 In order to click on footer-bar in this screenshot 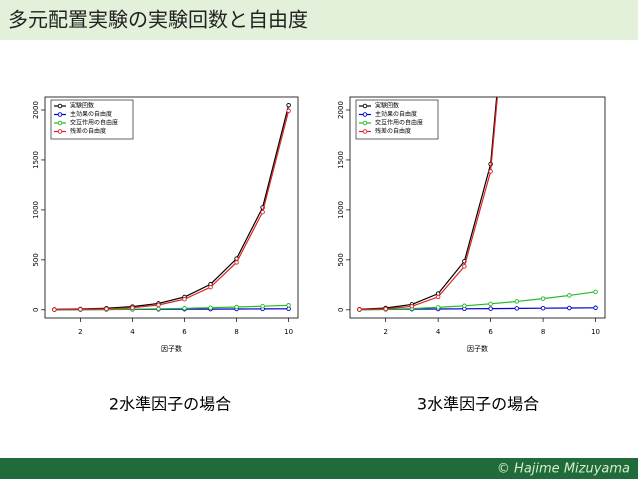, I will do `click(319, 468)`.